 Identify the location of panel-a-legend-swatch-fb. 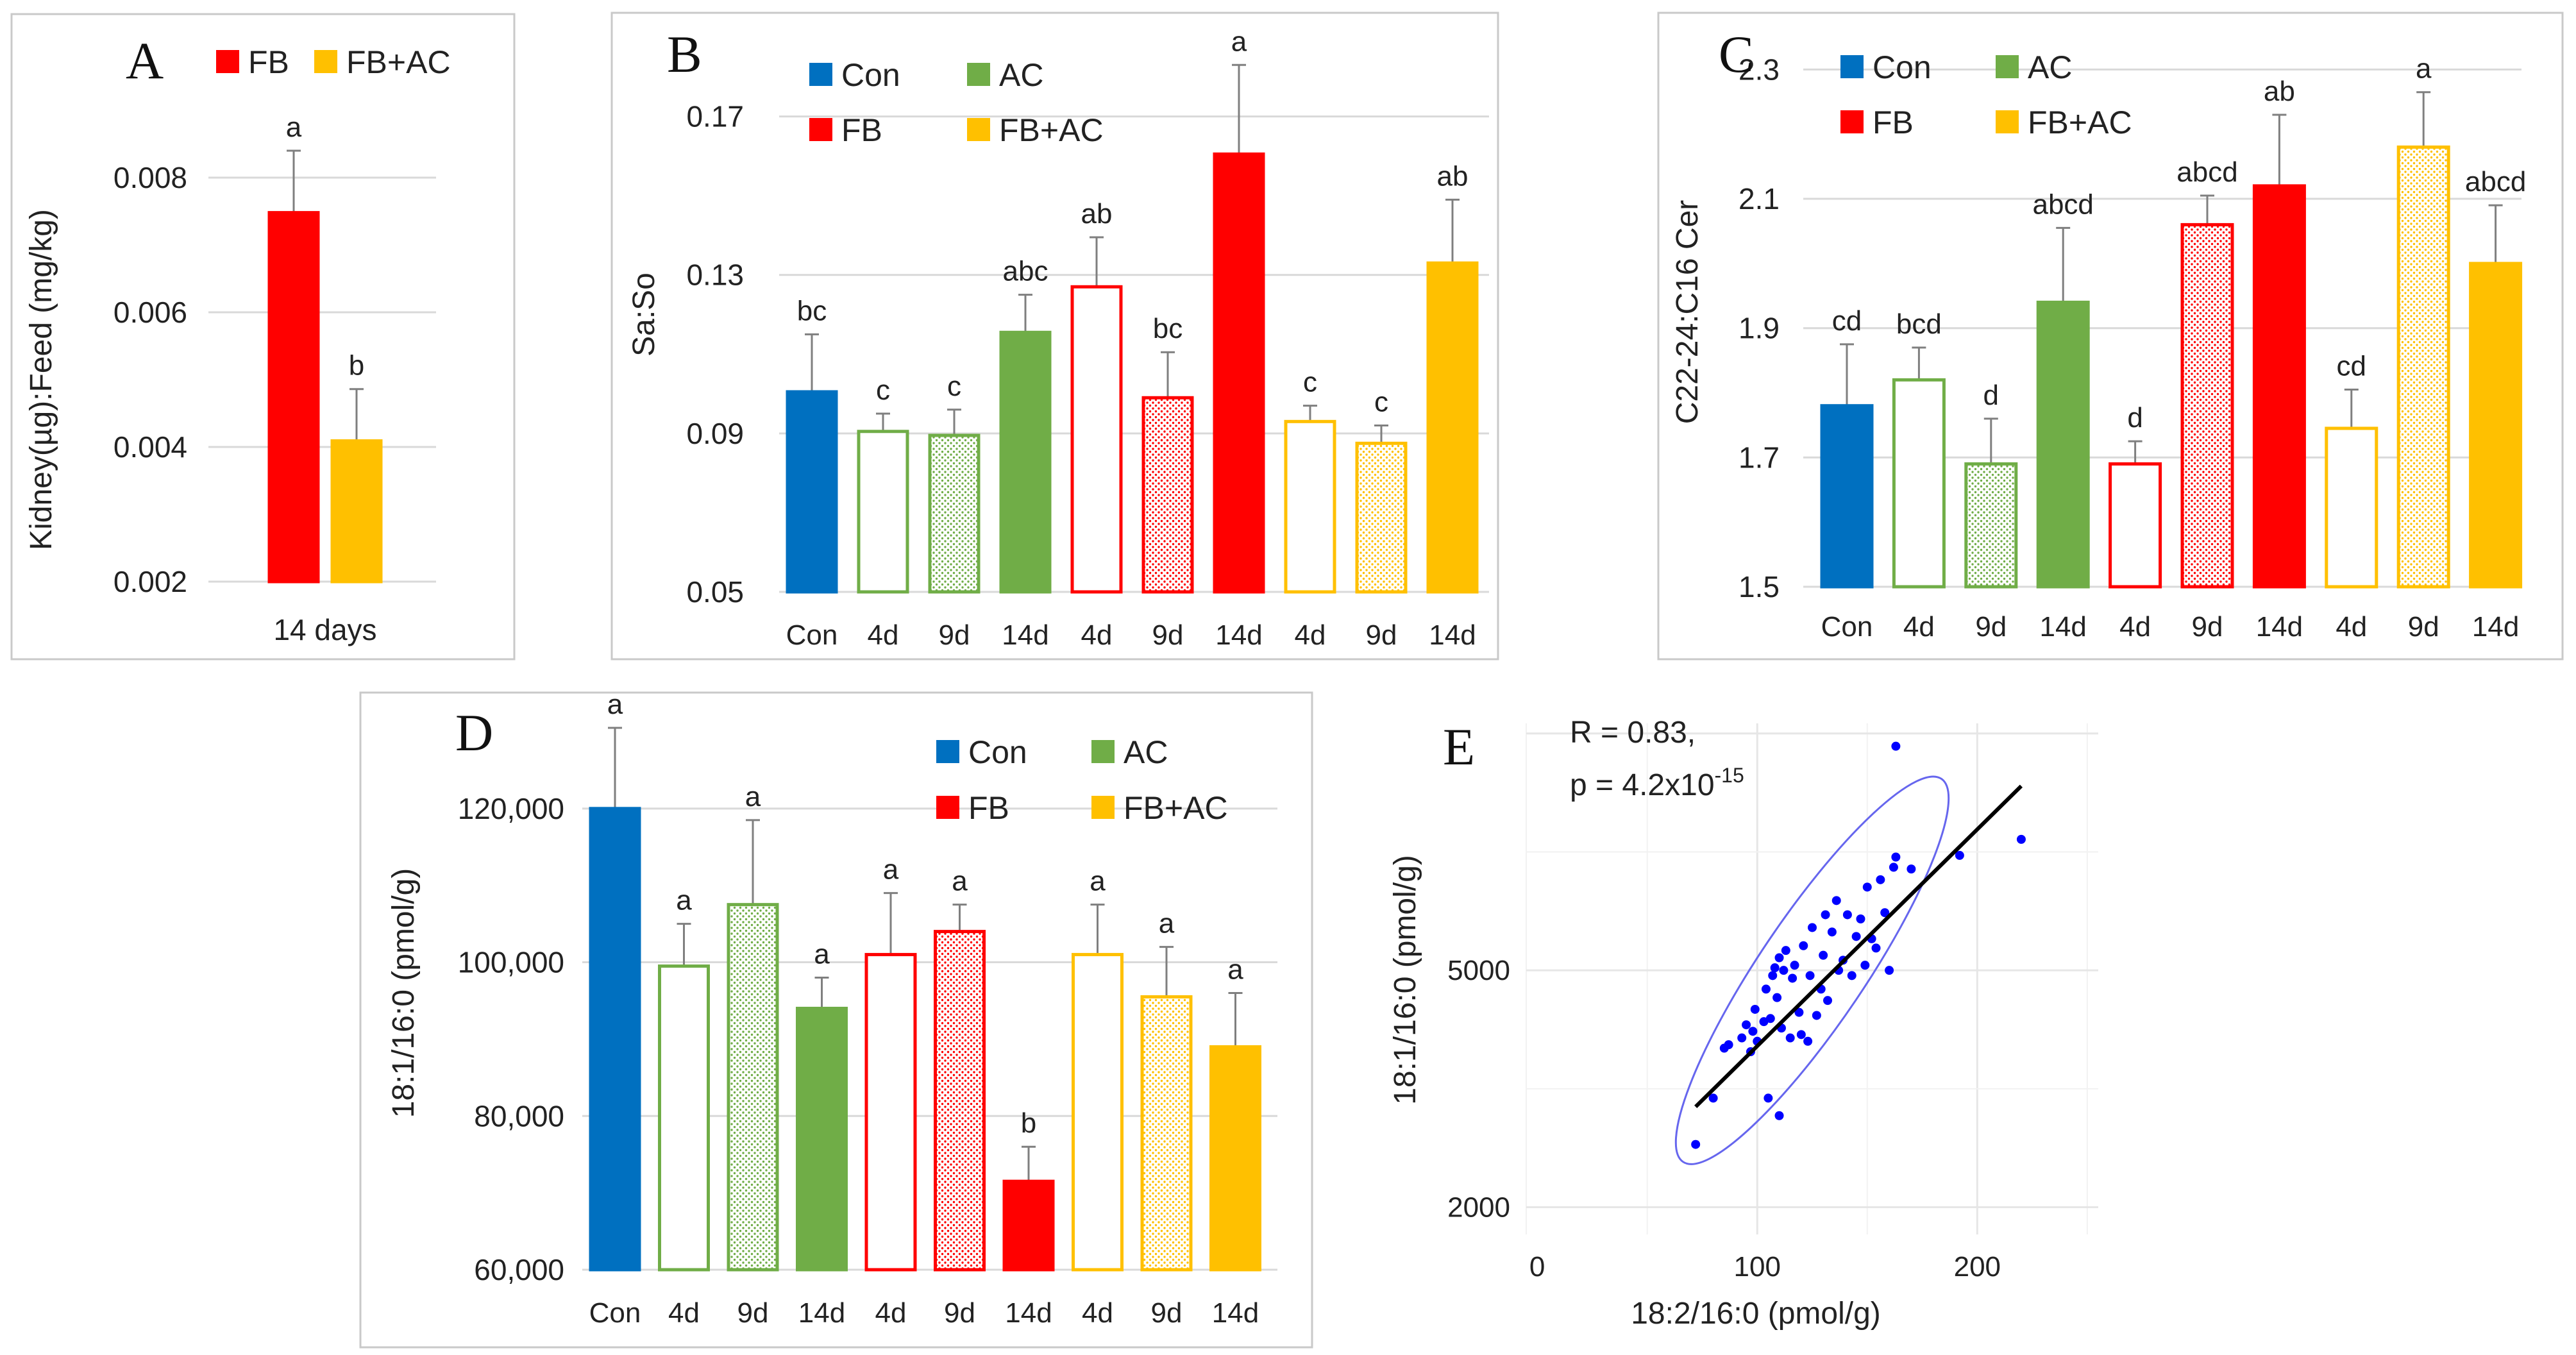
(227, 61).